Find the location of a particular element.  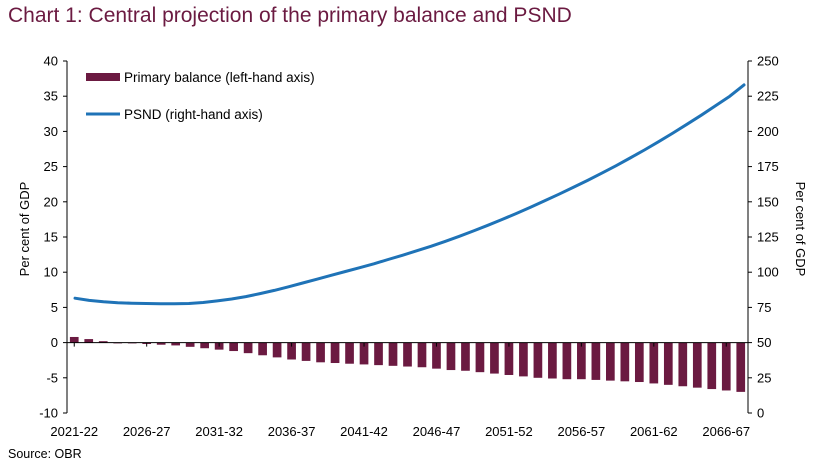

left-tick-label: 5 is located at coordinates (54, 307).